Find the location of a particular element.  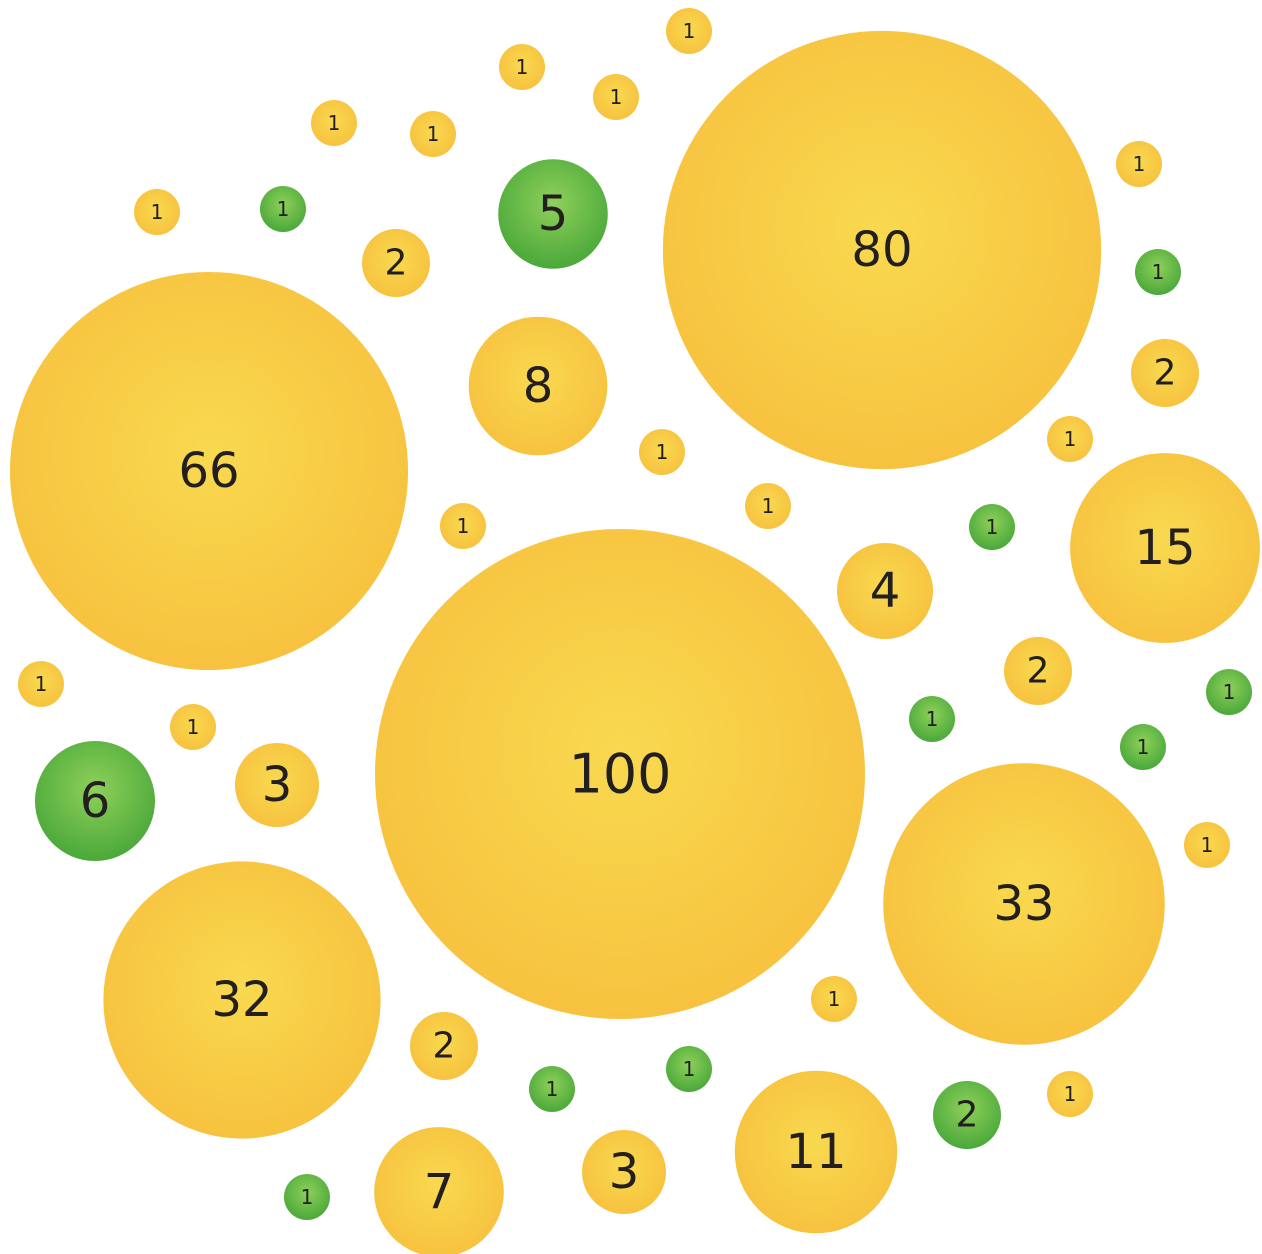

bubble-value-label: 11 is located at coordinates (815, 1152).